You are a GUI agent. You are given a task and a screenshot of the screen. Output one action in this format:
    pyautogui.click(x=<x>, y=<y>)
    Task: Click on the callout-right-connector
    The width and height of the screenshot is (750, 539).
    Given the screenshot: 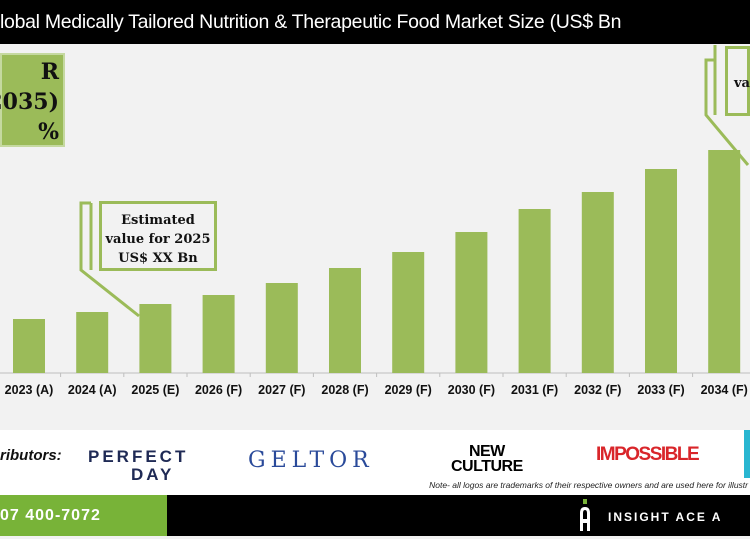 What is the action you would take?
    pyautogui.click(x=727, y=112)
    